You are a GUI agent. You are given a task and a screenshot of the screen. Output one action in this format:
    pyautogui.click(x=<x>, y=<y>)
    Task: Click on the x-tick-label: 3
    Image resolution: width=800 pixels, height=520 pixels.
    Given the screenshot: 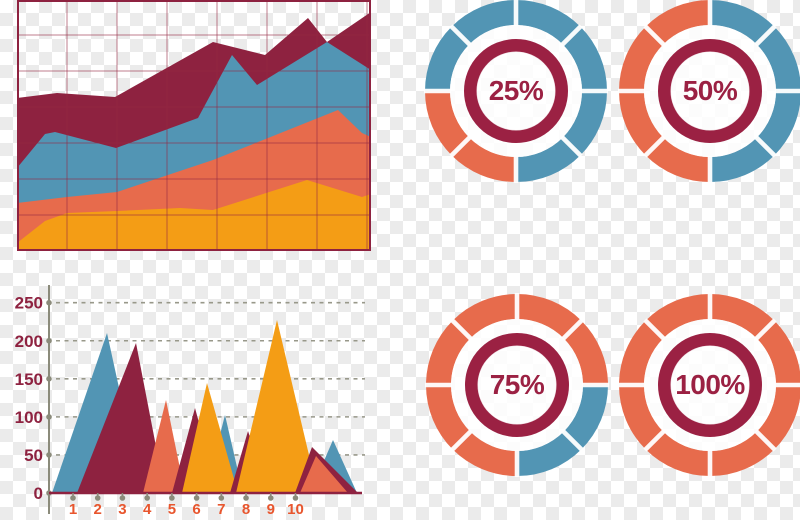 What is the action you would take?
    pyautogui.click(x=122, y=509)
    